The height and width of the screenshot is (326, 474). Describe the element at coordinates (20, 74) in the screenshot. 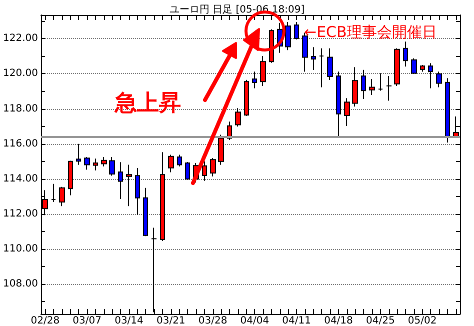

I see `y-tick-label: 120.00` at that location.